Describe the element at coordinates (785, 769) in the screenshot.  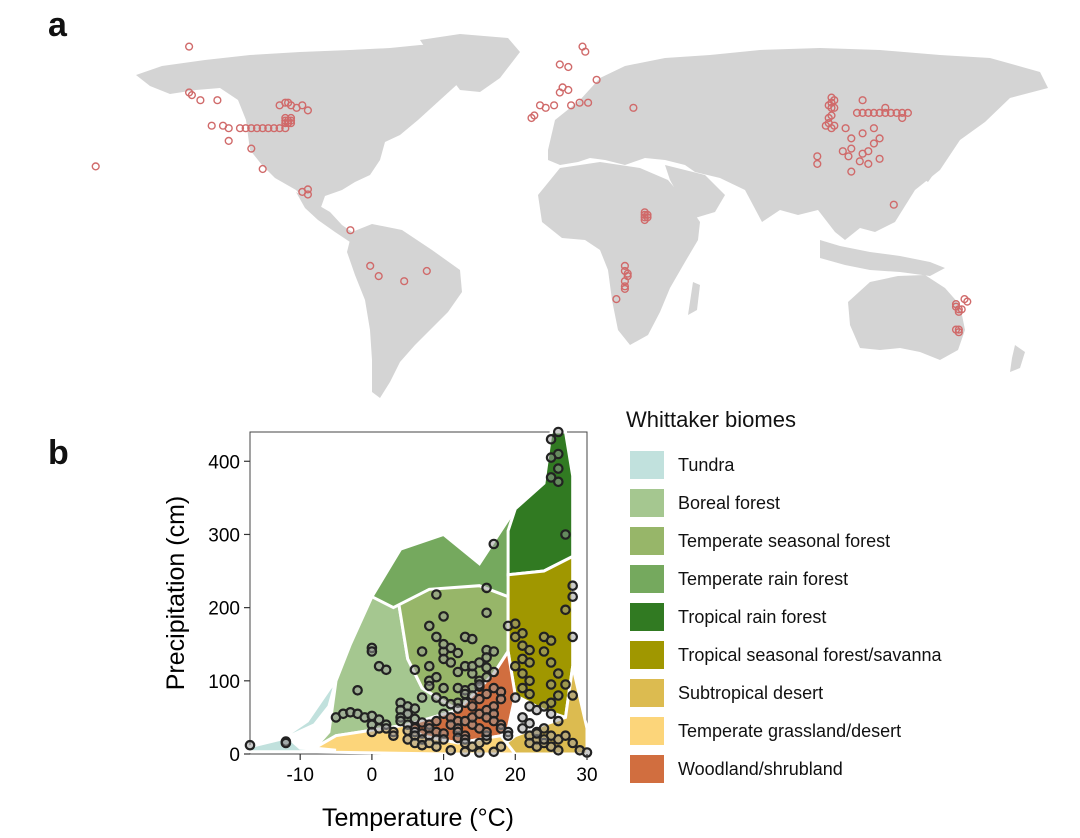
I see `legend-item: Woodland/shrubland` at that location.